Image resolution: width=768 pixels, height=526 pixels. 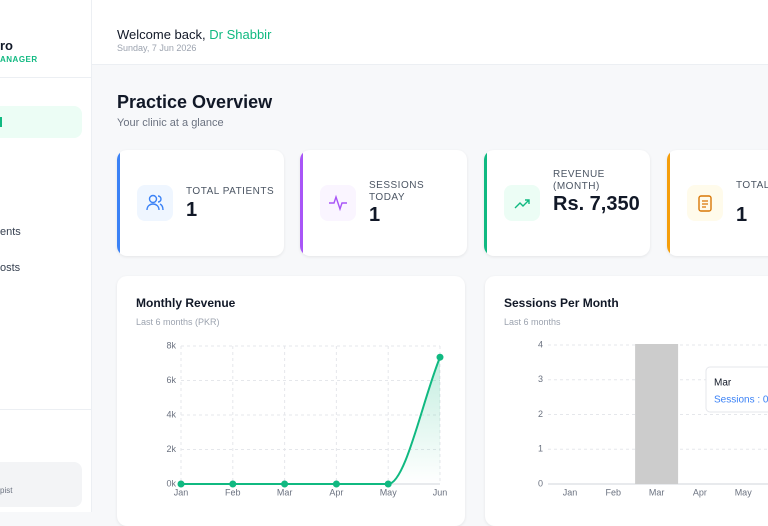 What do you see at coordinates (161, 34) in the screenshot?
I see `greeting-text: Welcome back,` at bounding box center [161, 34].